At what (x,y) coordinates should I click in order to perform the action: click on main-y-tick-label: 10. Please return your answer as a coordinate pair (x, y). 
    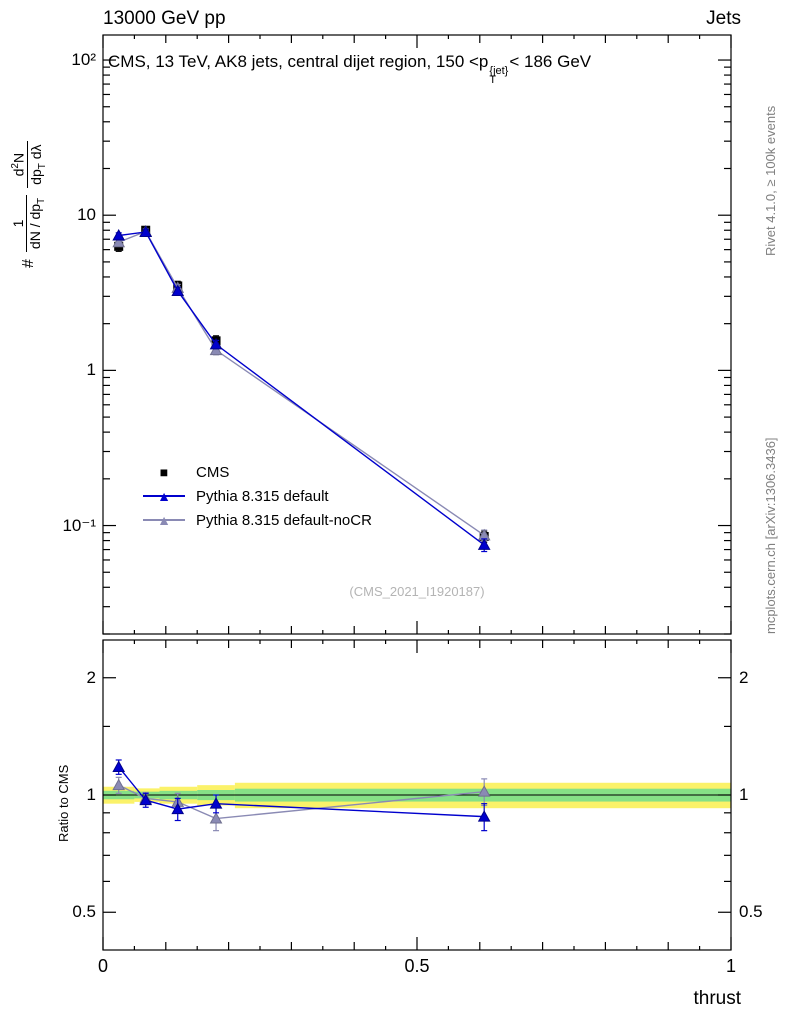
    Looking at the image, I should click on (86, 215).